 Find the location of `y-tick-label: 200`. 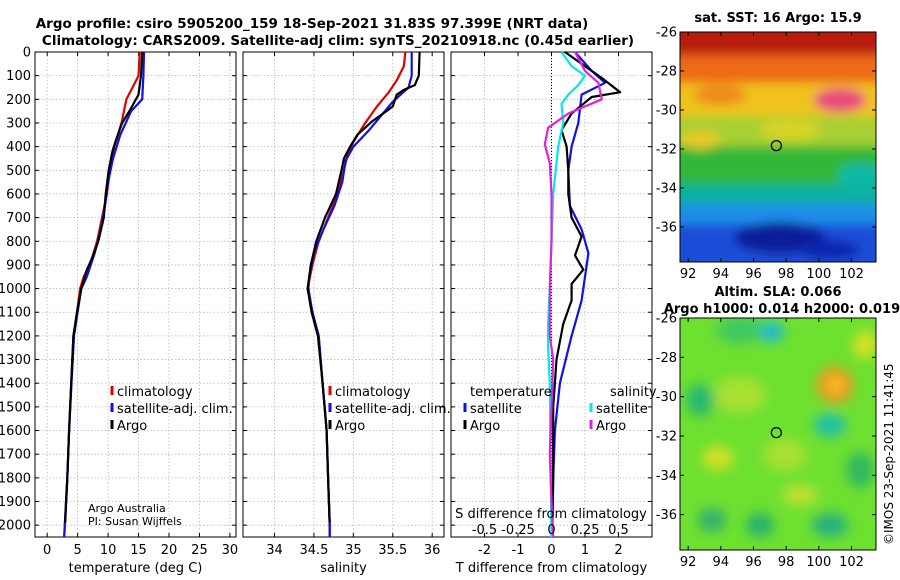

y-tick-label: 200 is located at coordinates (18, 100).